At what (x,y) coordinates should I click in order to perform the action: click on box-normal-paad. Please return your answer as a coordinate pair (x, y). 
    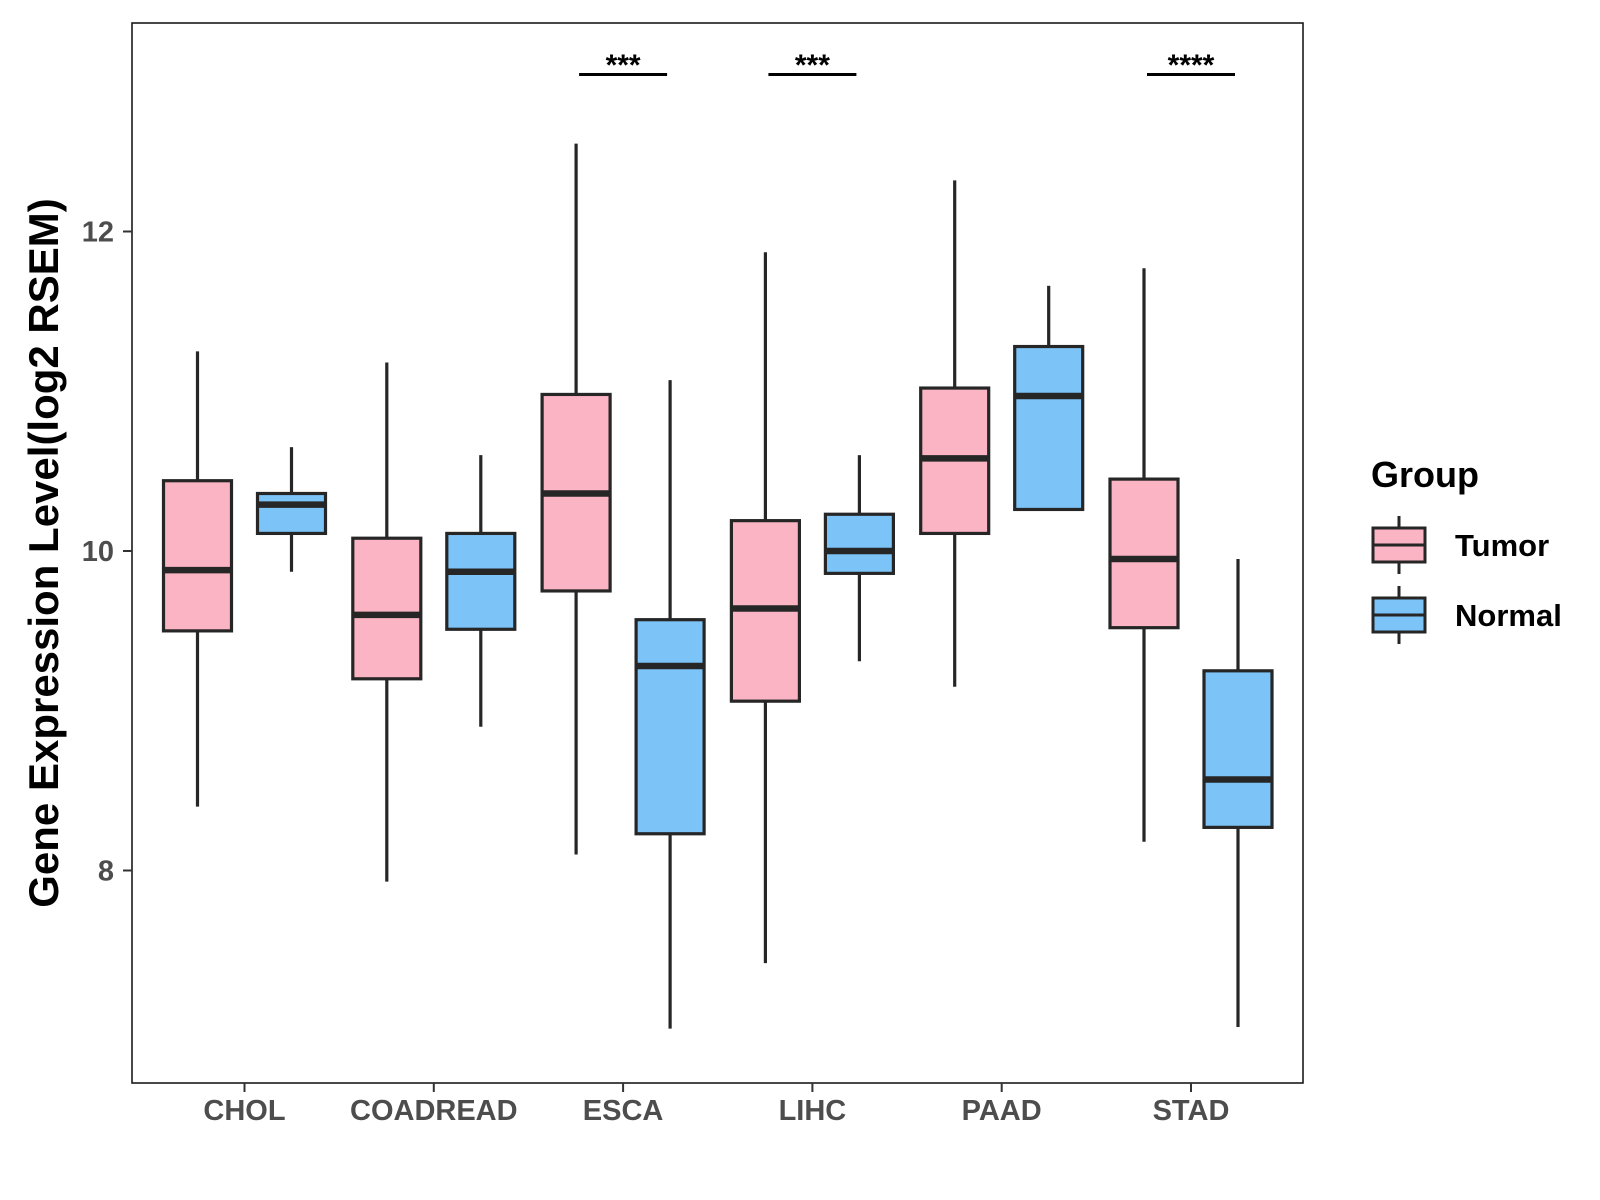
    Looking at the image, I should click on (1049, 398).